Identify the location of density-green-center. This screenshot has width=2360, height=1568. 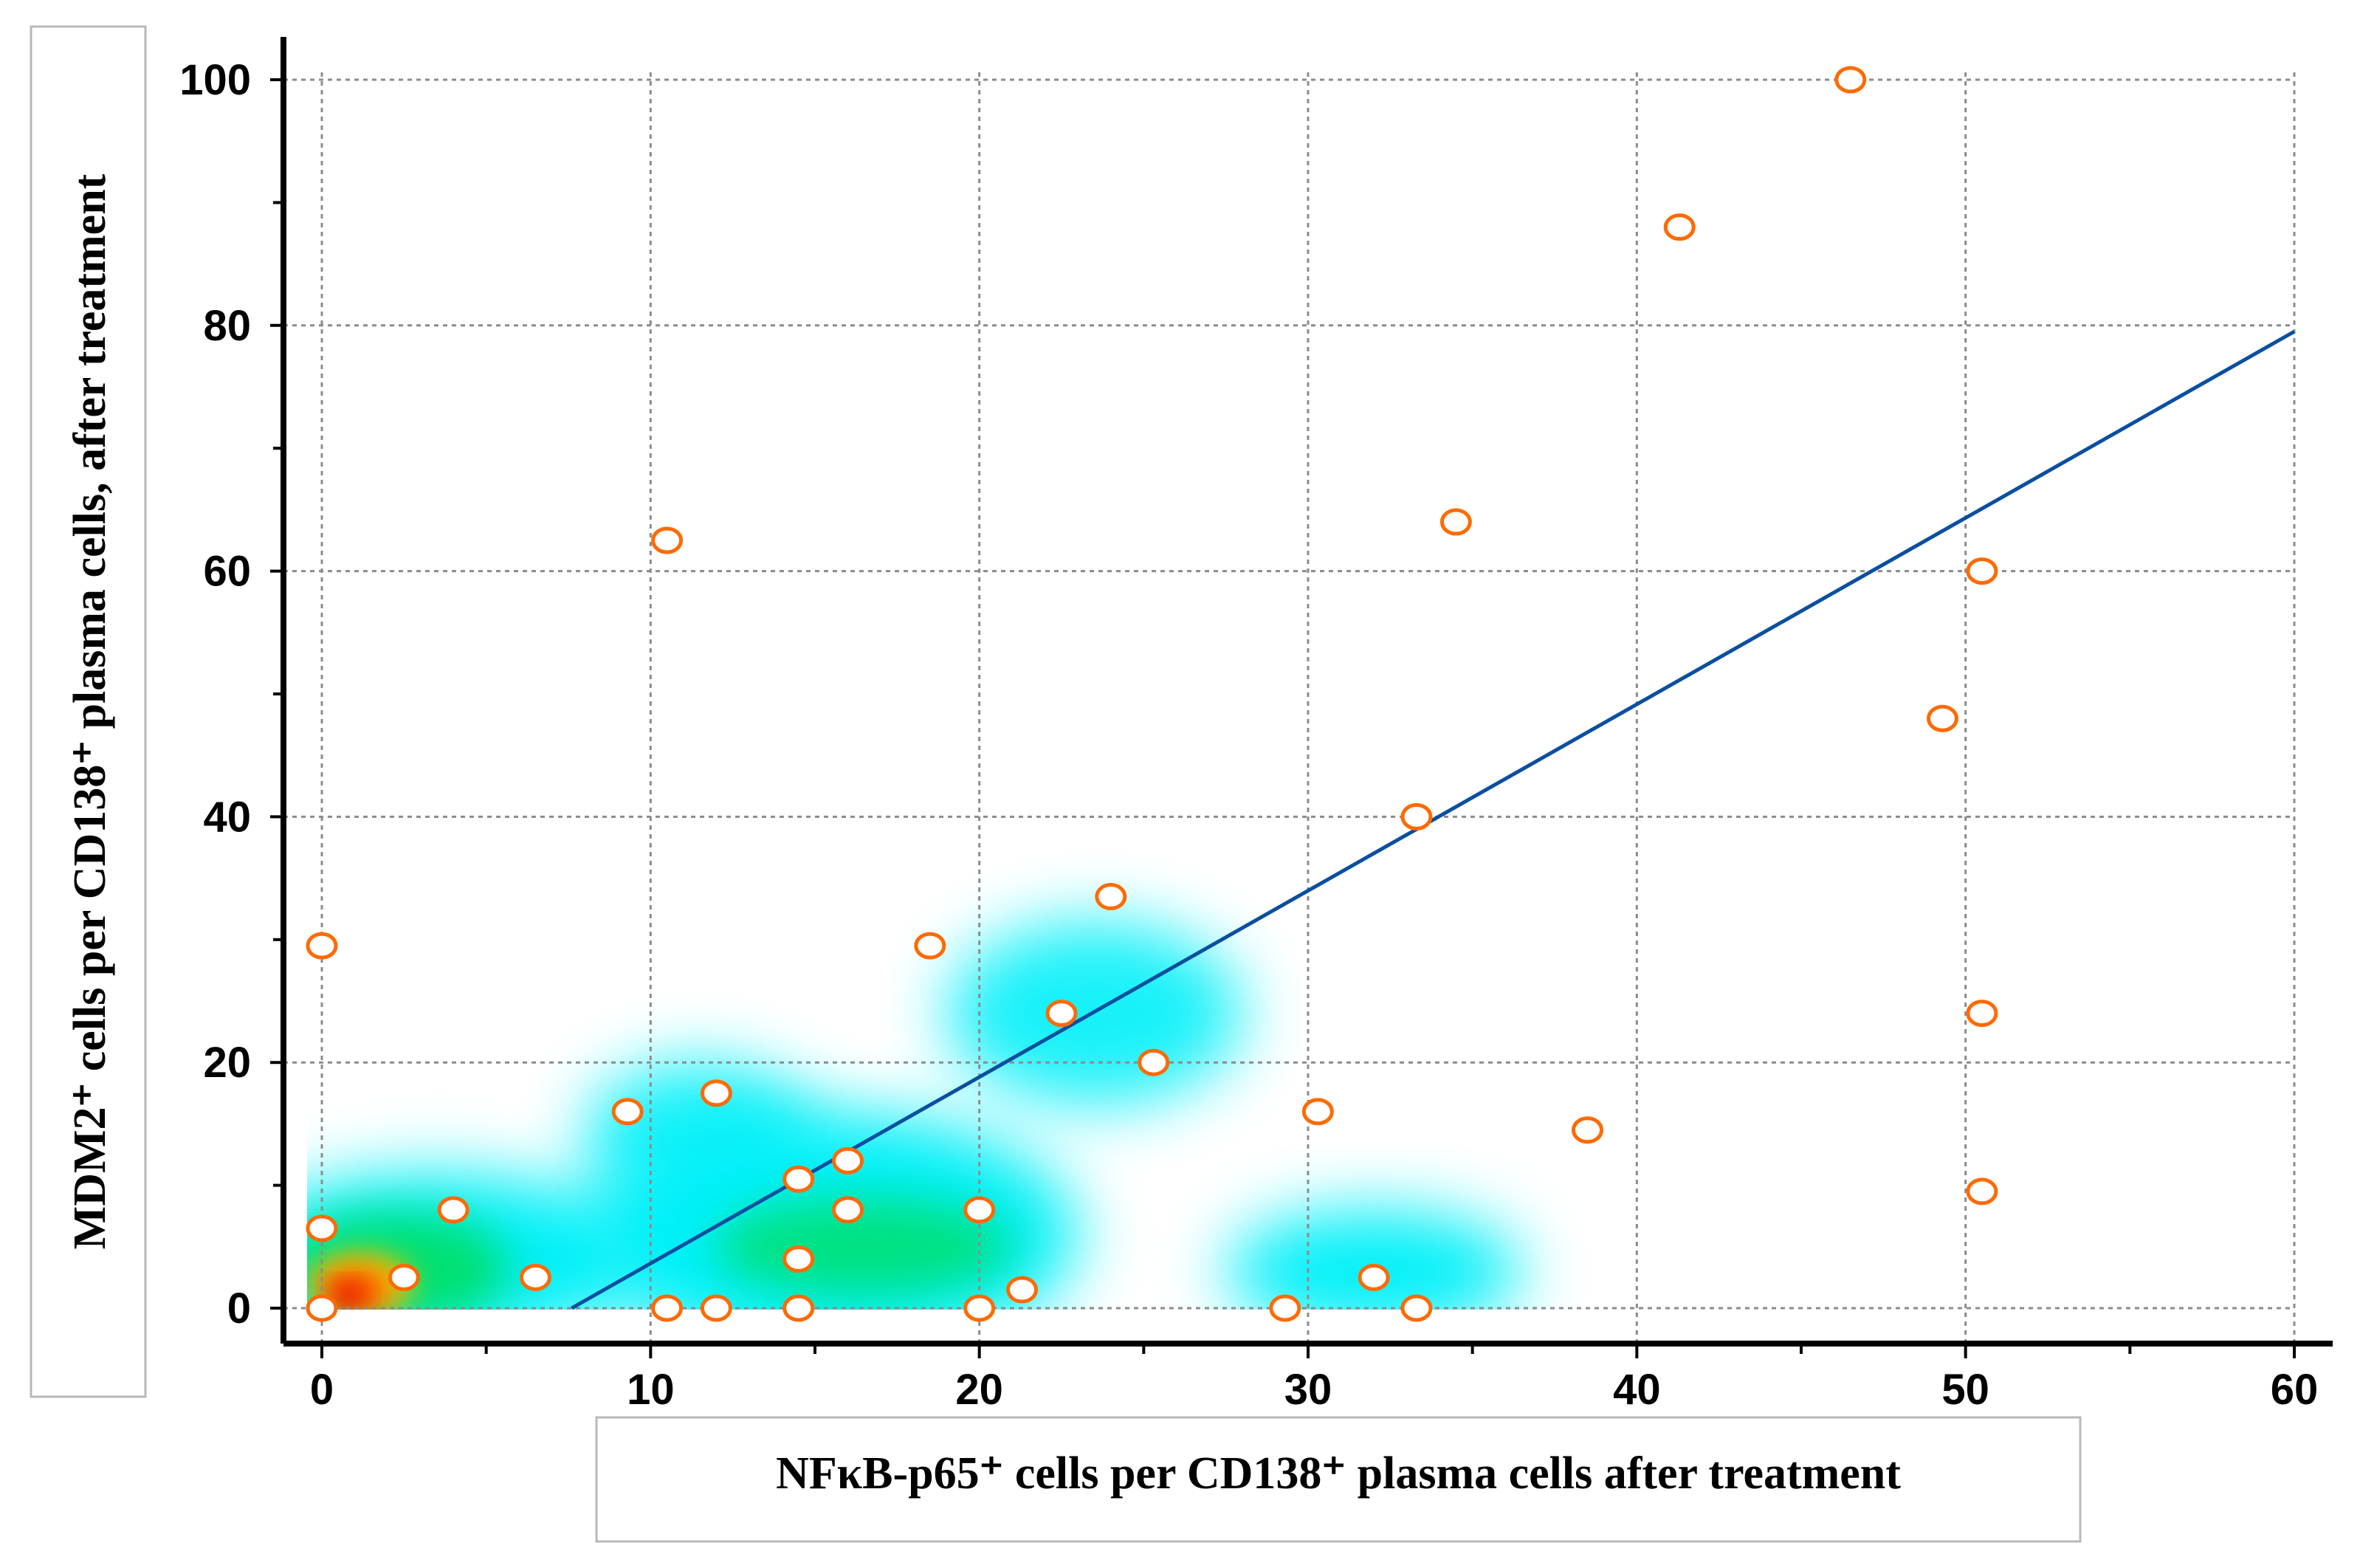
(864, 1246).